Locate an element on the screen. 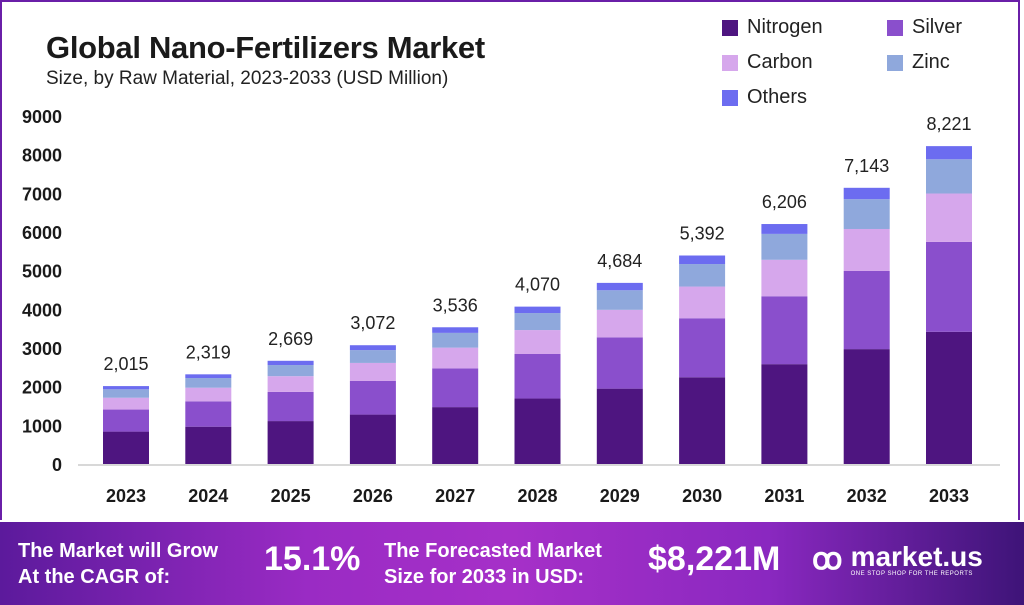  y-tick-label: 2000 is located at coordinates (42, 388).